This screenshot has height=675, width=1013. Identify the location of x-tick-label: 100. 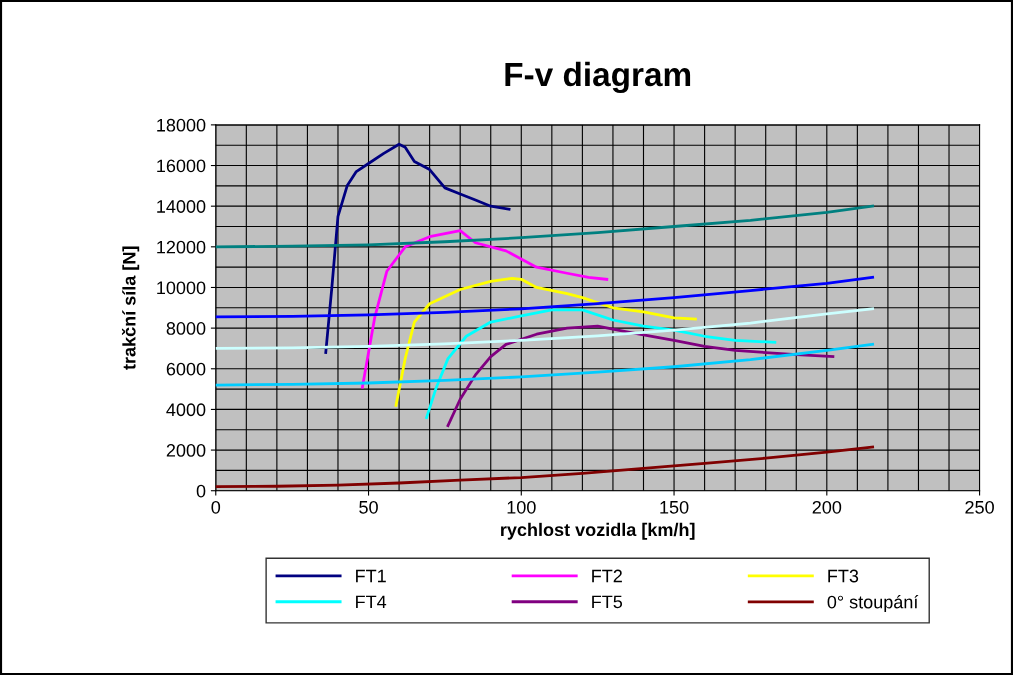
(521, 507).